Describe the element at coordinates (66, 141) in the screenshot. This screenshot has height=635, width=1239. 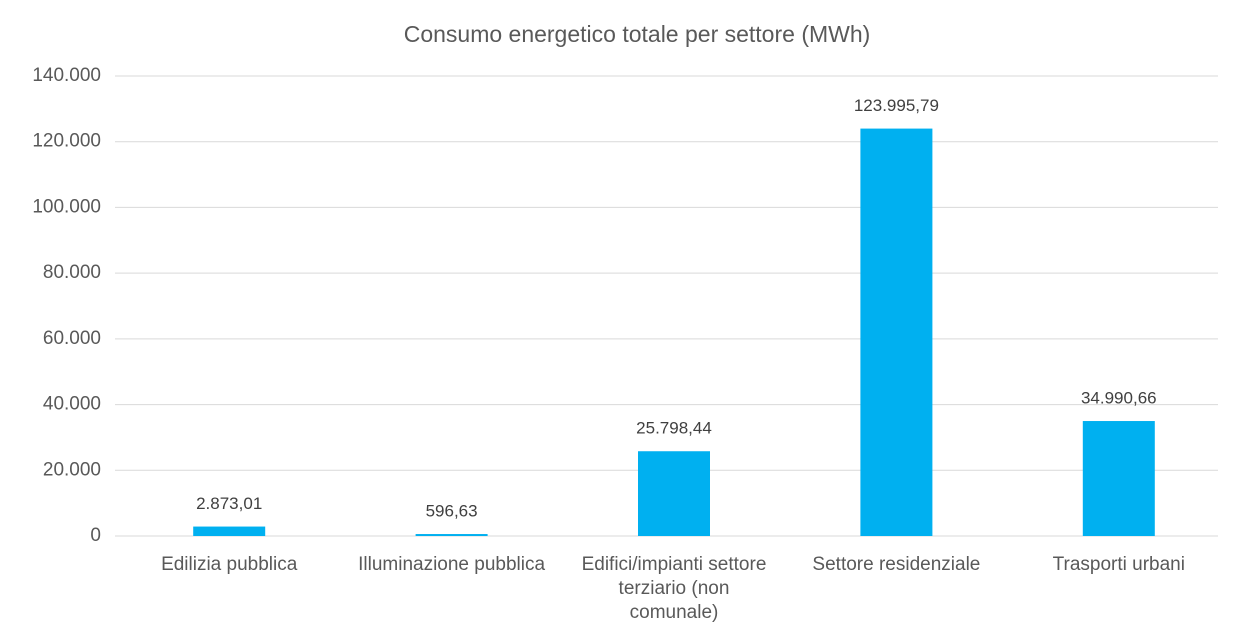
I see `y-tick-label: 120.000` at that location.